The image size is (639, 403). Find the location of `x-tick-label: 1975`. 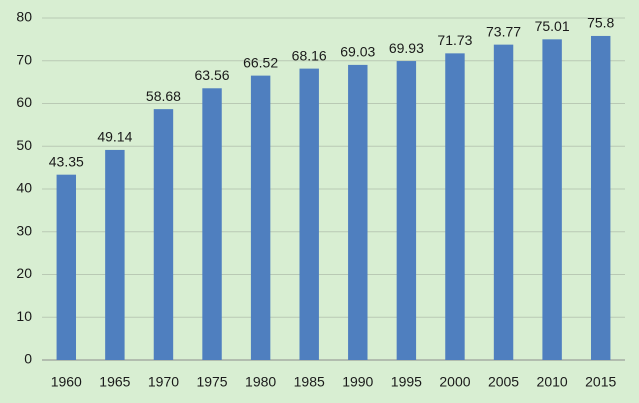

x-tick-label: 1975 is located at coordinates (211, 382).